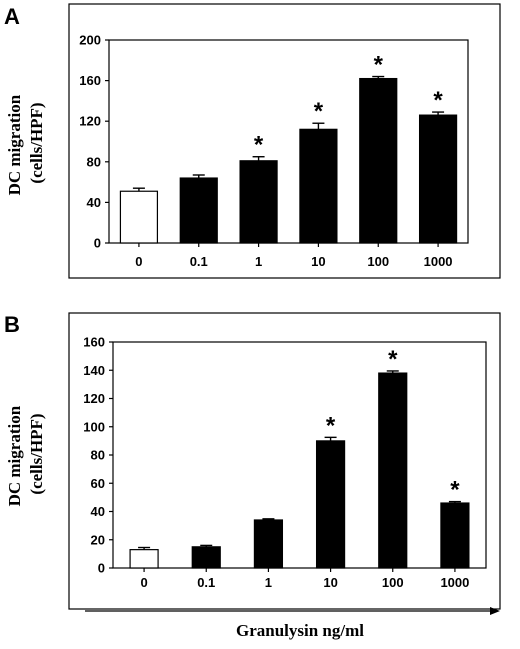 The image size is (520, 649). I want to click on panel-b-xtick-label-1: 0.1, so click(206, 582).